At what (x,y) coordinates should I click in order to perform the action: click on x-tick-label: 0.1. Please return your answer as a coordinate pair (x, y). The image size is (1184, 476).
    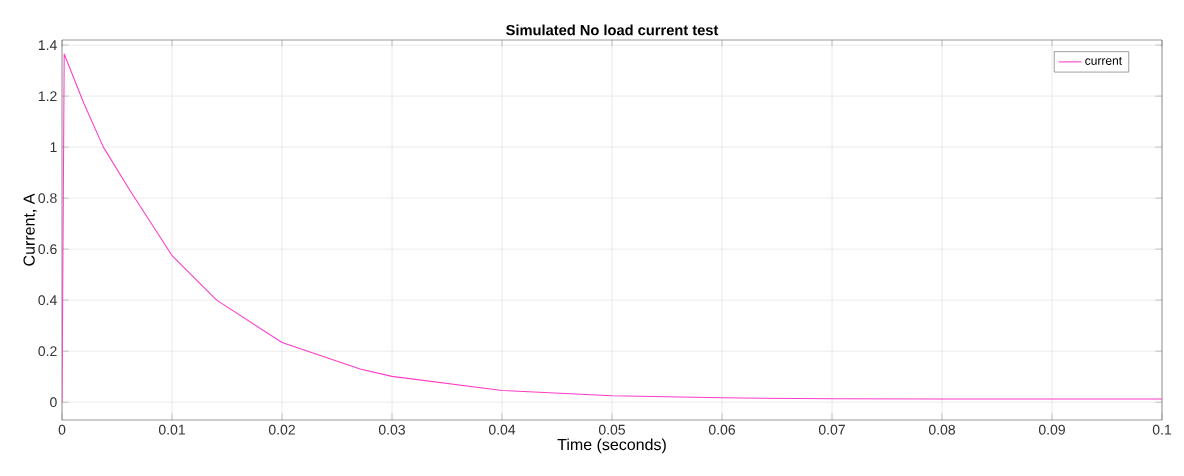
    Looking at the image, I should click on (1162, 429).